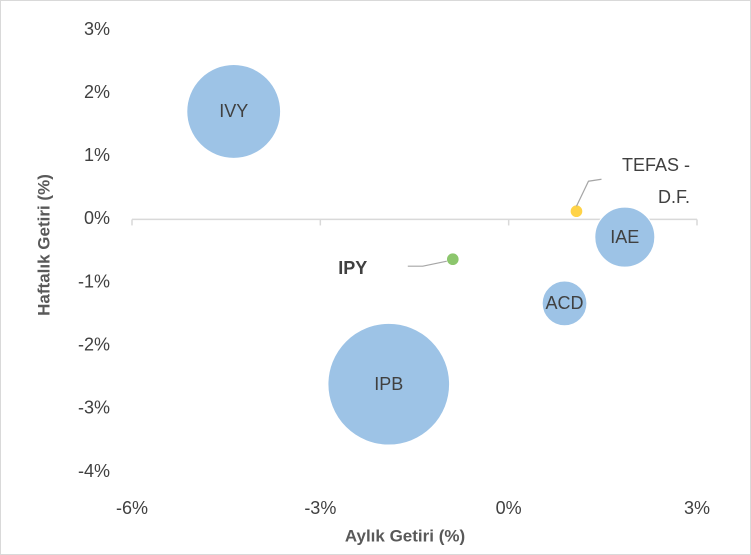 The height and width of the screenshot is (555, 751). I want to click on y-tick-label: 0%, so click(97, 218).